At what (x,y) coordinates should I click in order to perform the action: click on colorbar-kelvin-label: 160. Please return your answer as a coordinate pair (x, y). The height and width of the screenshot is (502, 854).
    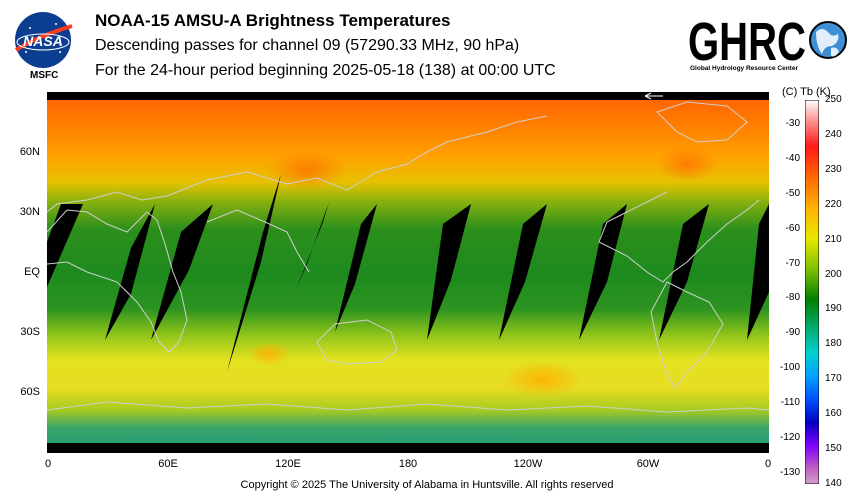
    Looking at the image, I should click on (833, 414).